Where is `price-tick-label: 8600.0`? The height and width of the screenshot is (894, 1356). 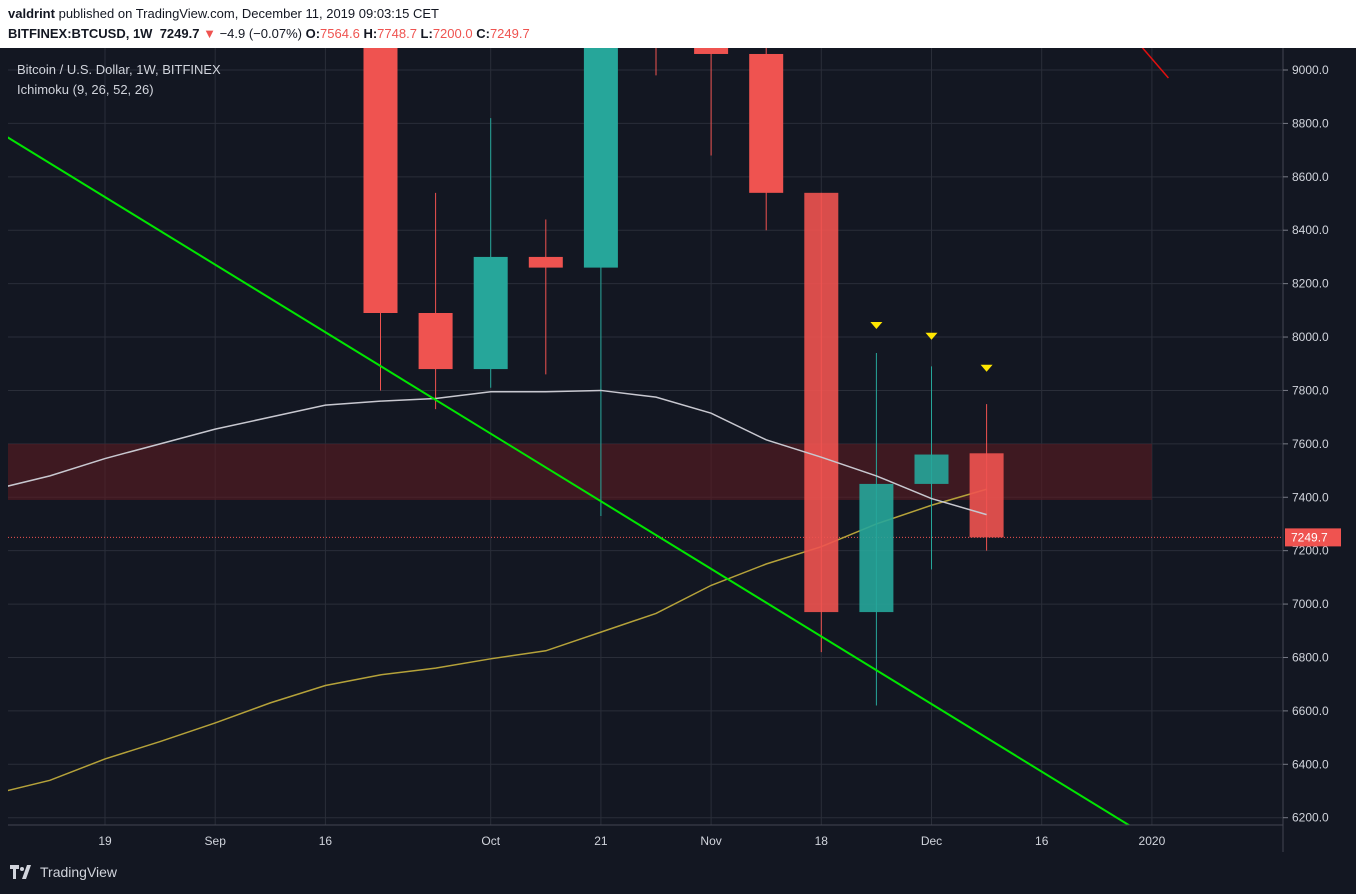
price-tick-label: 8600.0 is located at coordinates (1310, 177).